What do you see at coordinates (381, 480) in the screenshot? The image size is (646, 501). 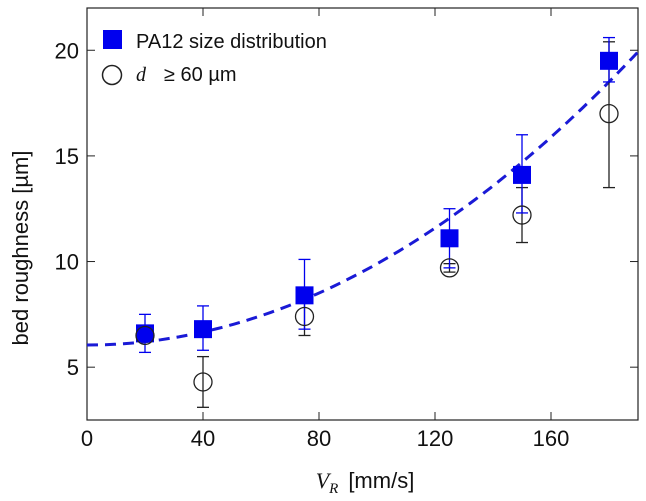 I see `x-axis-title-unit: [mm/s]` at bounding box center [381, 480].